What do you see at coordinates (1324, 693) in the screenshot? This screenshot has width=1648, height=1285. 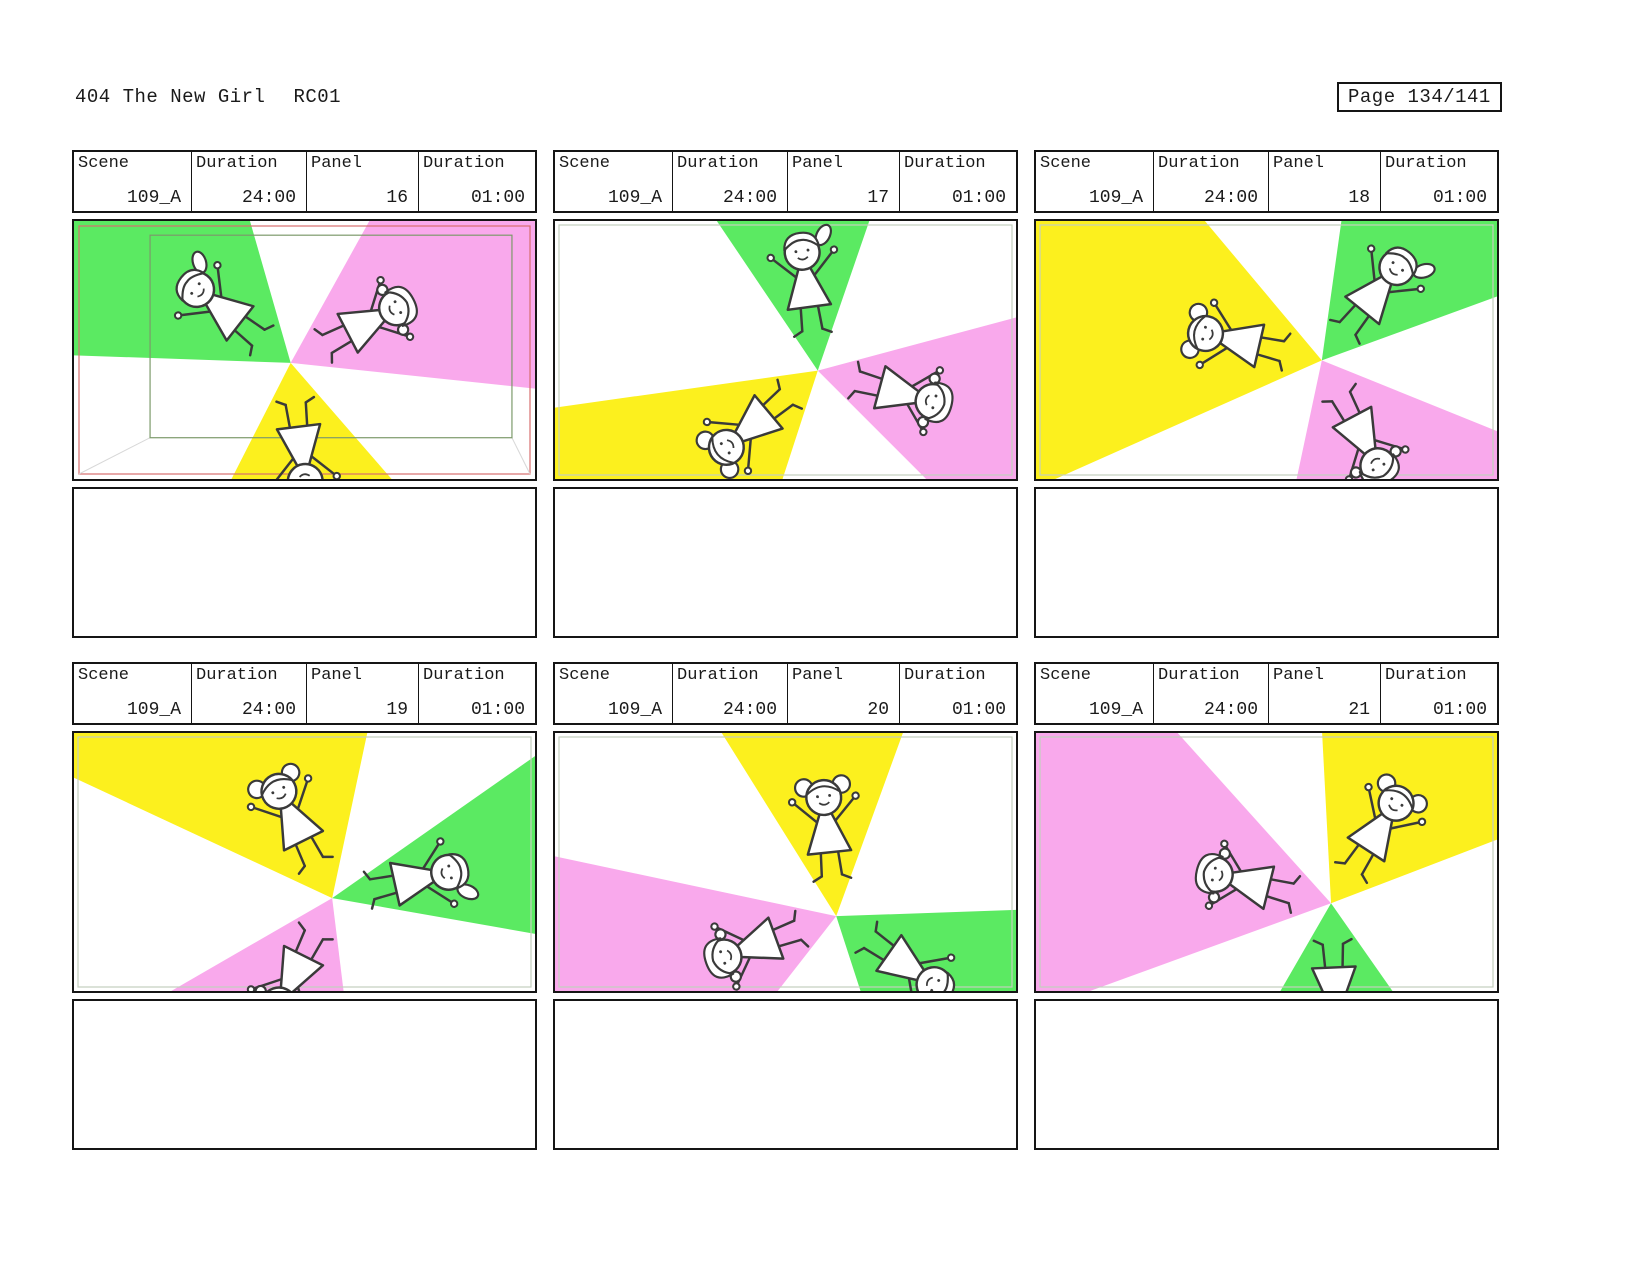 I see `panel-number-cell: Panel 21` at bounding box center [1324, 693].